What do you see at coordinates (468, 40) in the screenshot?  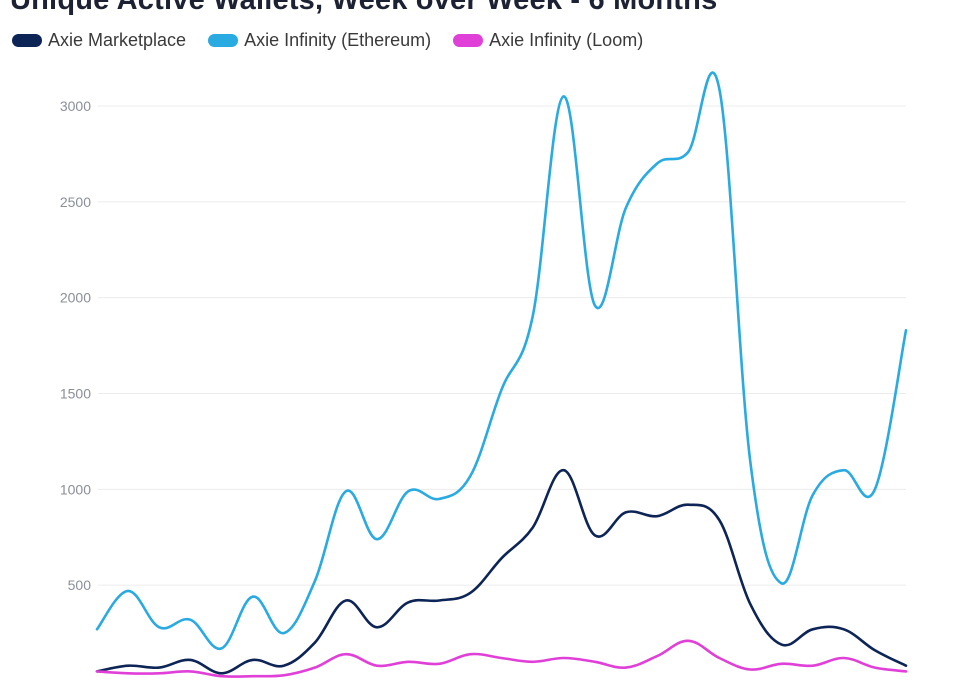 I see `legend-swatch-loom` at bounding box center [468, 40].